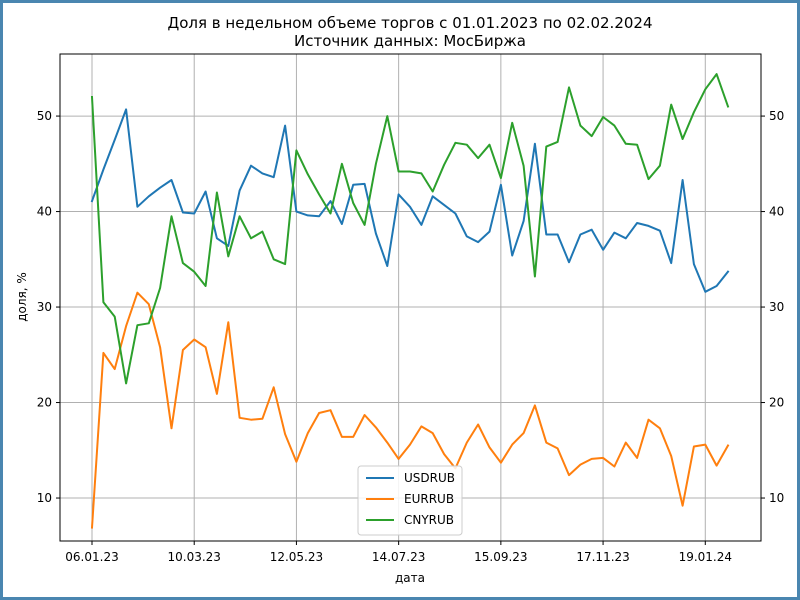 This screenshot has width=800, height=600. What do you see at coordinates (22, 297) in the screenshot?
I see `y-axis-label: доля, %` at bounding box center [22, 297].